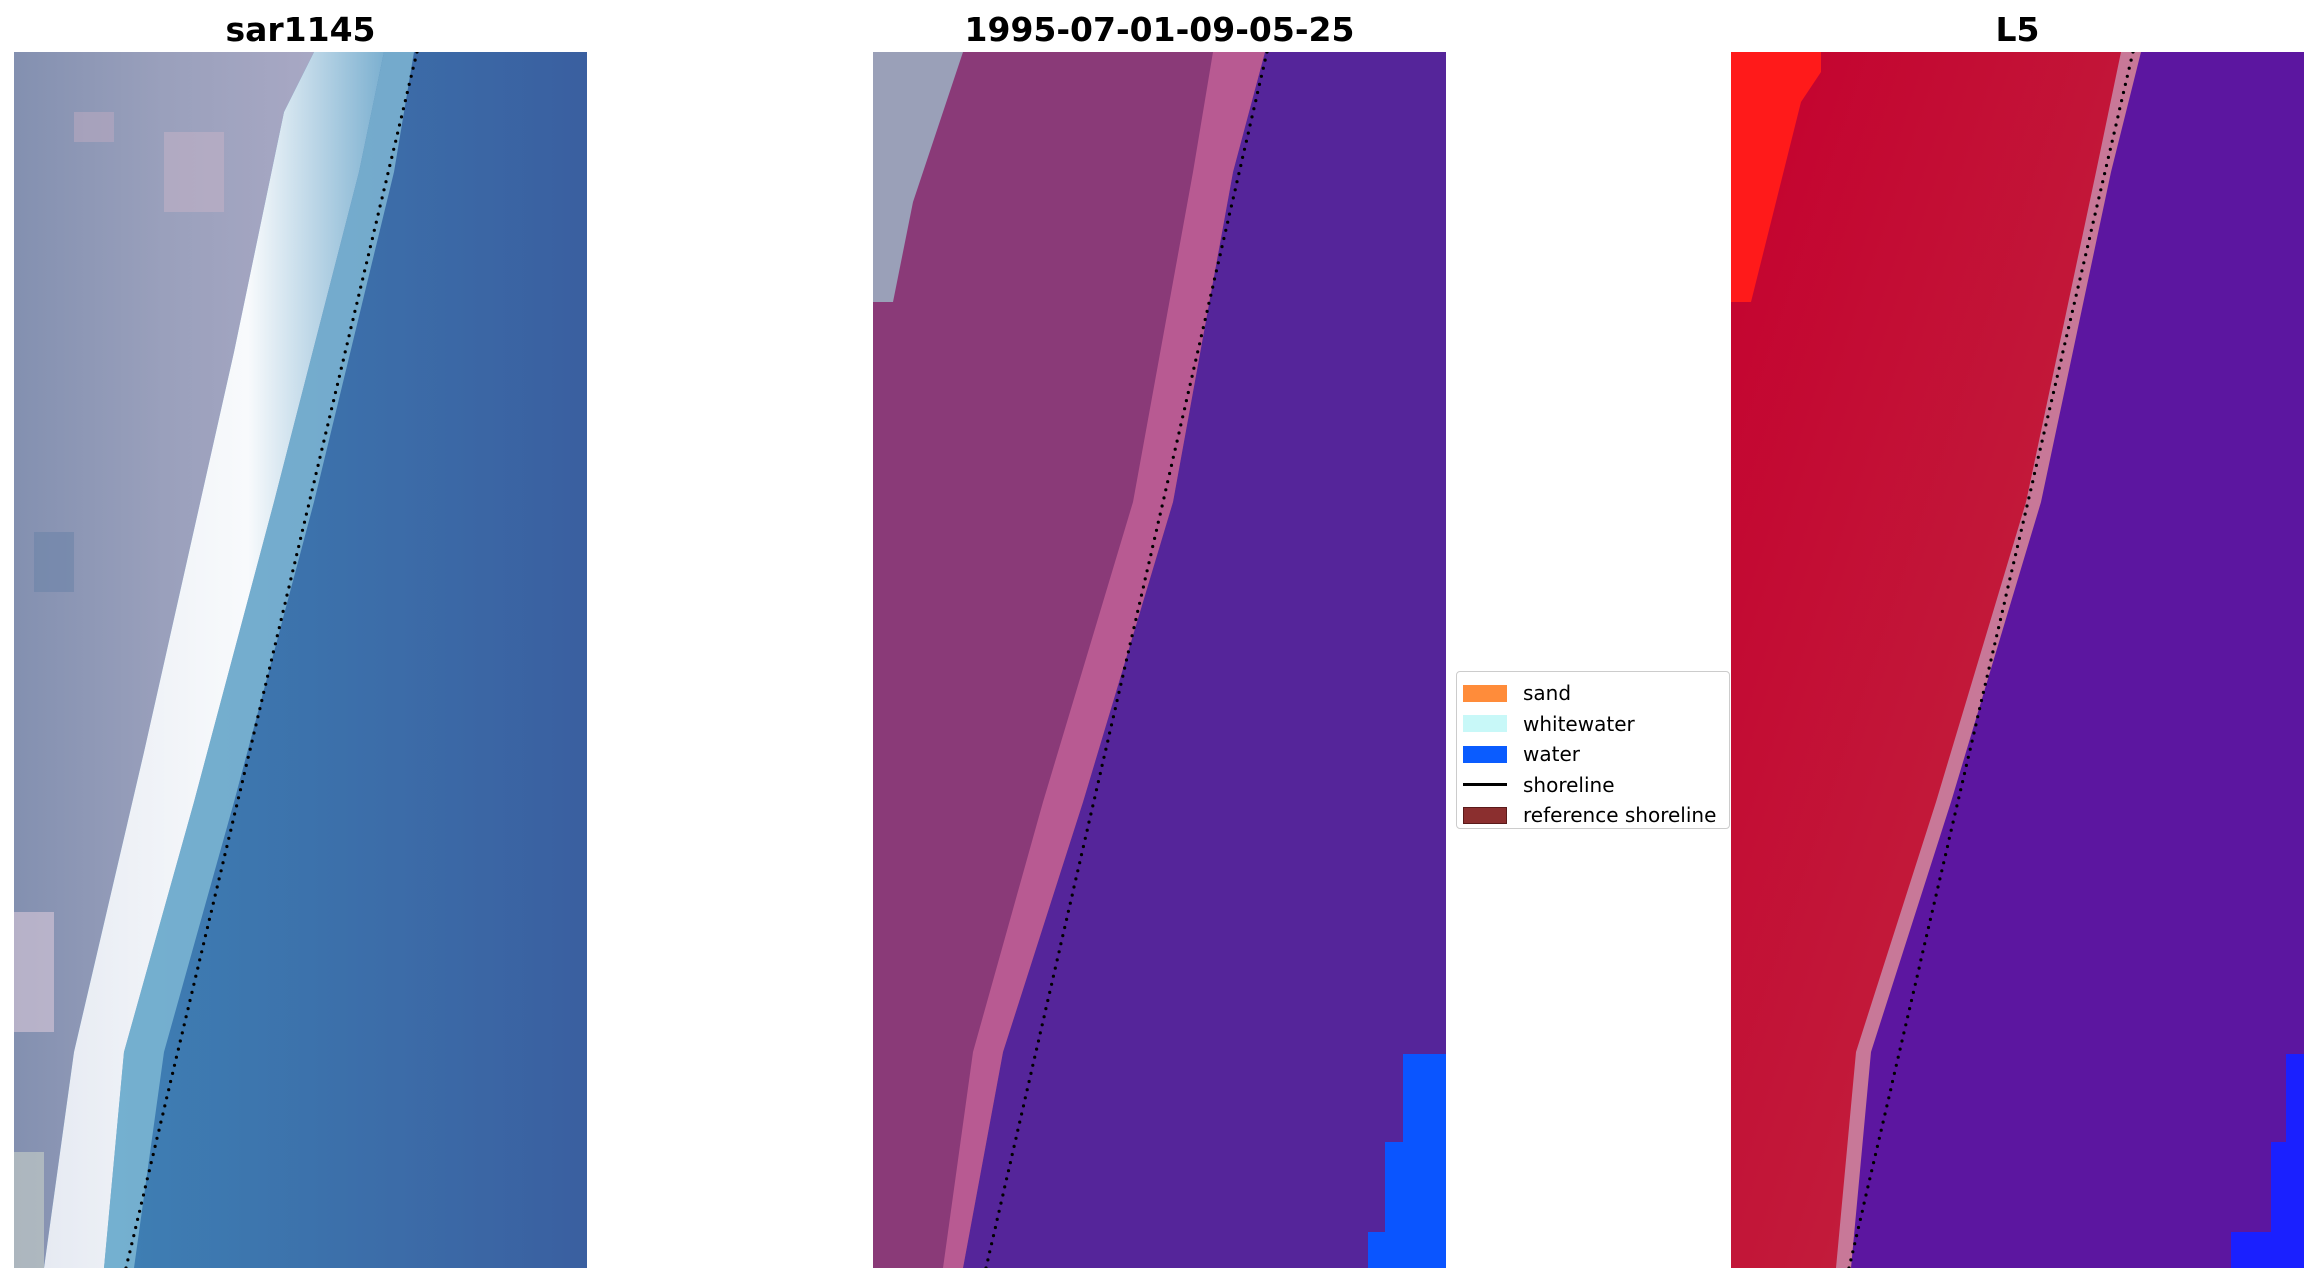  Describe the element at coordinates (1547, 693) in the screenshot. I see `legend-label: sand` at that location.